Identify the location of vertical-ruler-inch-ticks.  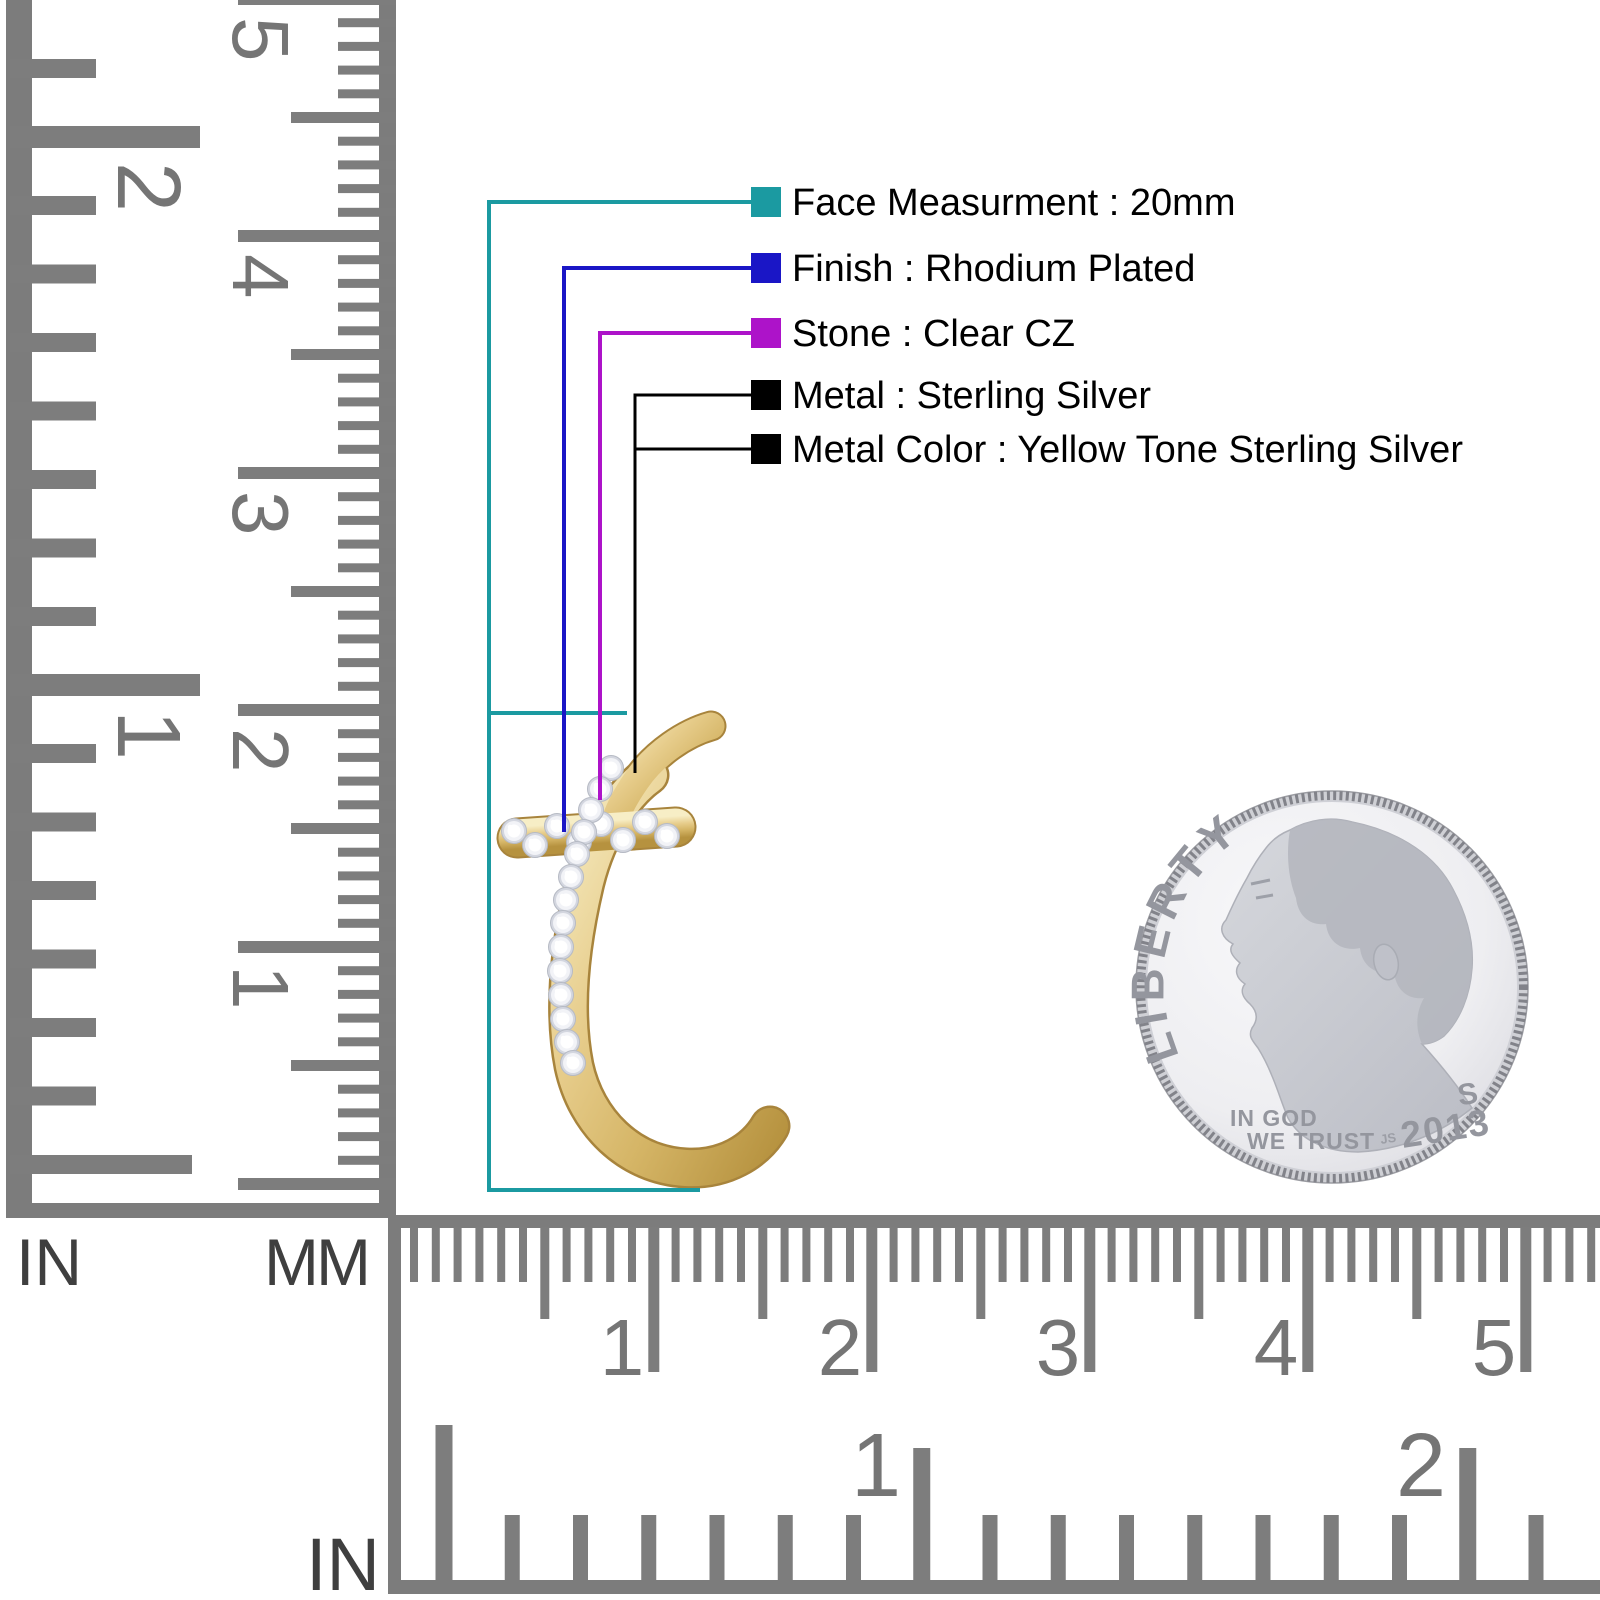
(105, 616).